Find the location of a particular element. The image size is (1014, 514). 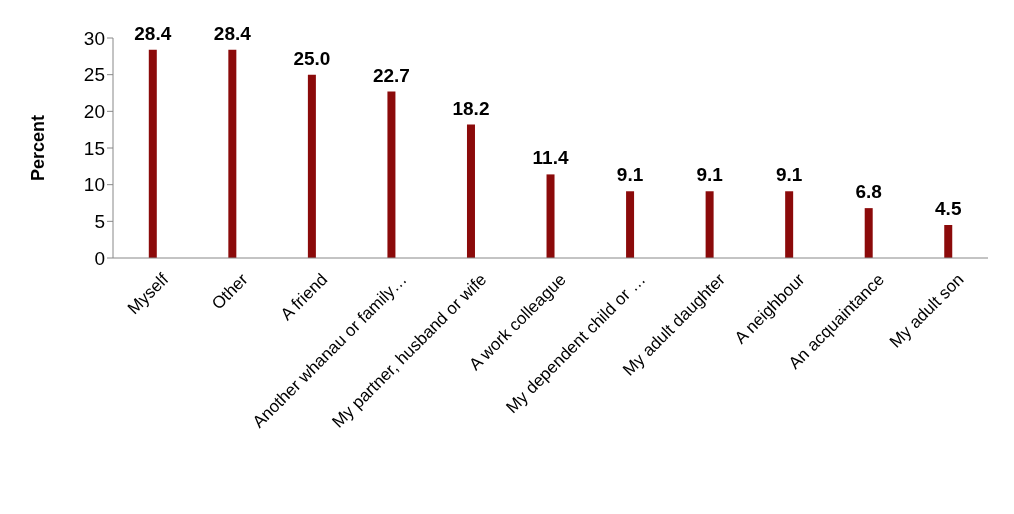

y-tick-label: 10 is located at coordinates (94, 185).